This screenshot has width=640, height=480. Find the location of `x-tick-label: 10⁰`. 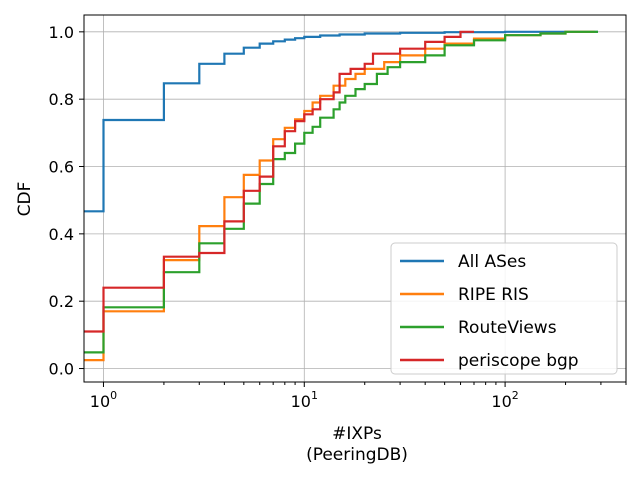

x-tick-label: 10⁰ is located at coordinates (103, 400).